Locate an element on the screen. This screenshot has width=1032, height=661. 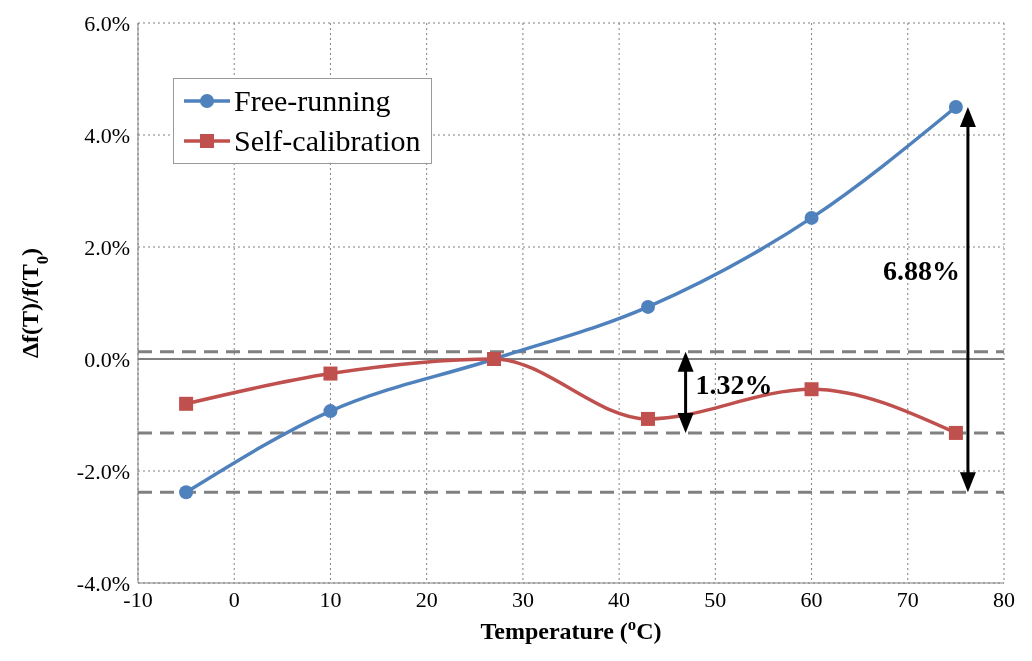
y-tick-label: 2.0% is located at coordinates (107, 247).